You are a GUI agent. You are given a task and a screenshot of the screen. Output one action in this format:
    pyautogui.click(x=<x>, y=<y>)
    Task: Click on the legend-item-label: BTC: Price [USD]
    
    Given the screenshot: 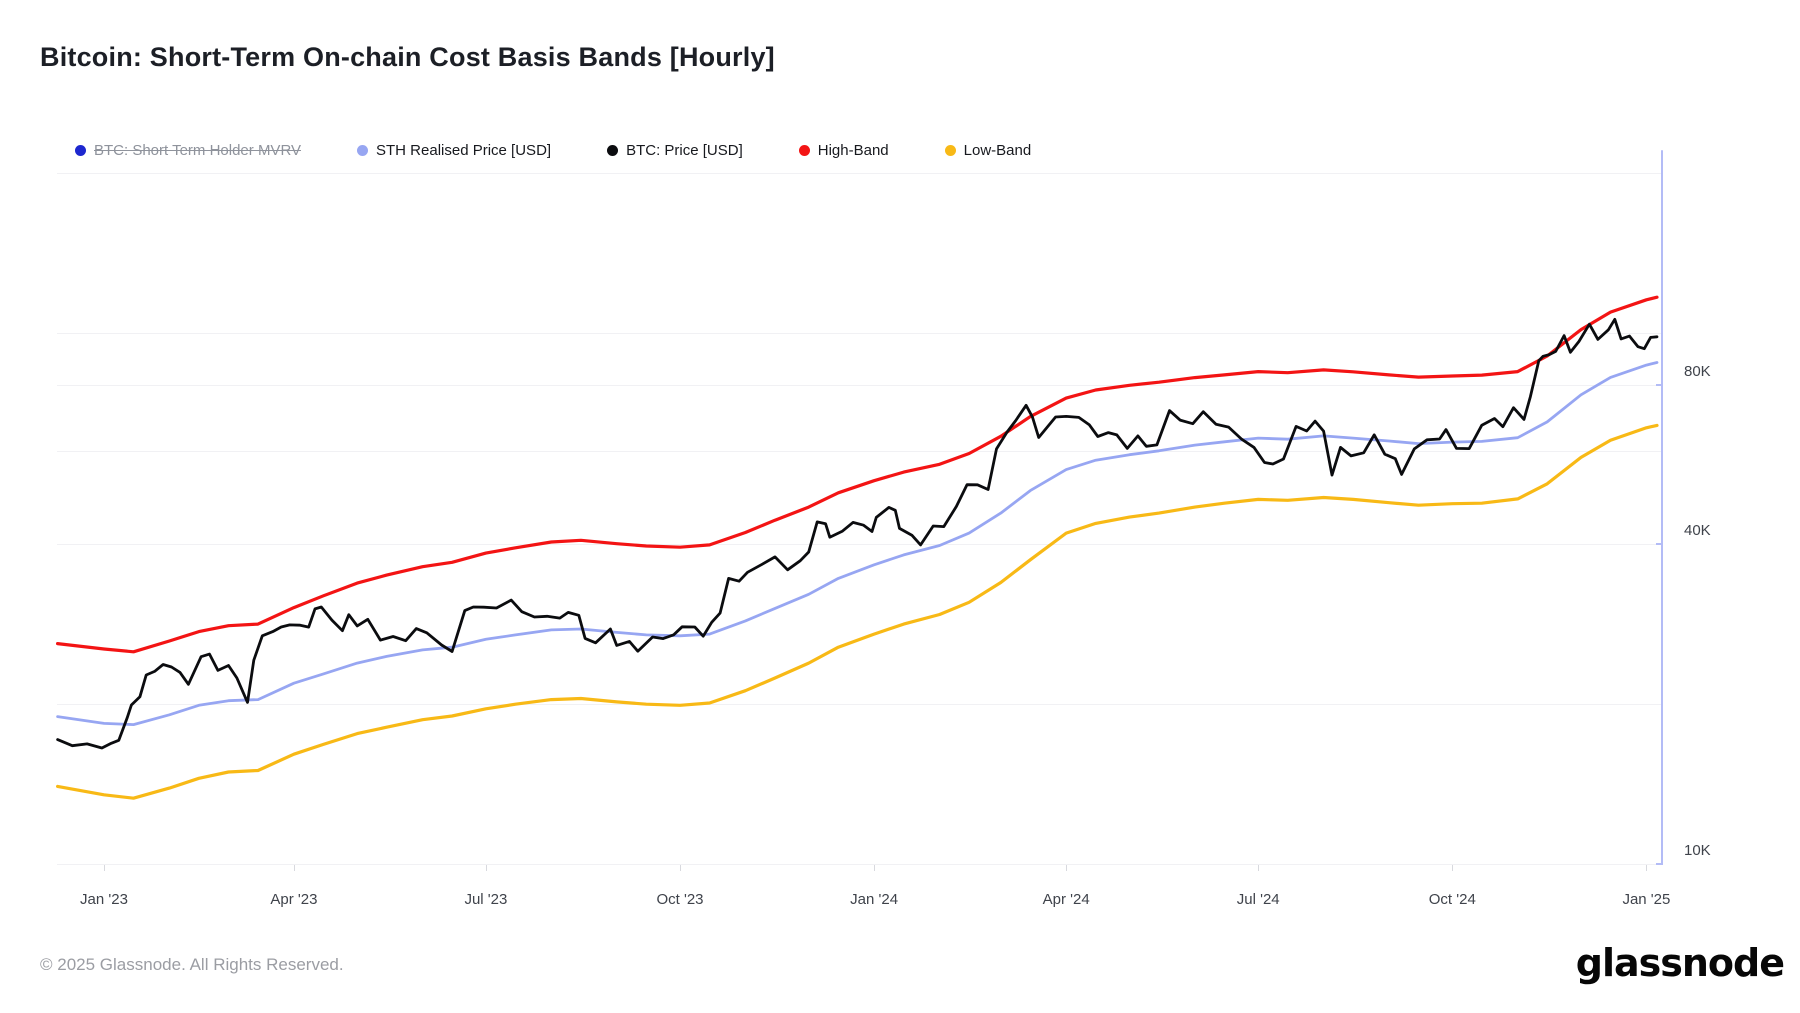 What is the action you would take?
    pyautogui.click(x=684, y=150)
    